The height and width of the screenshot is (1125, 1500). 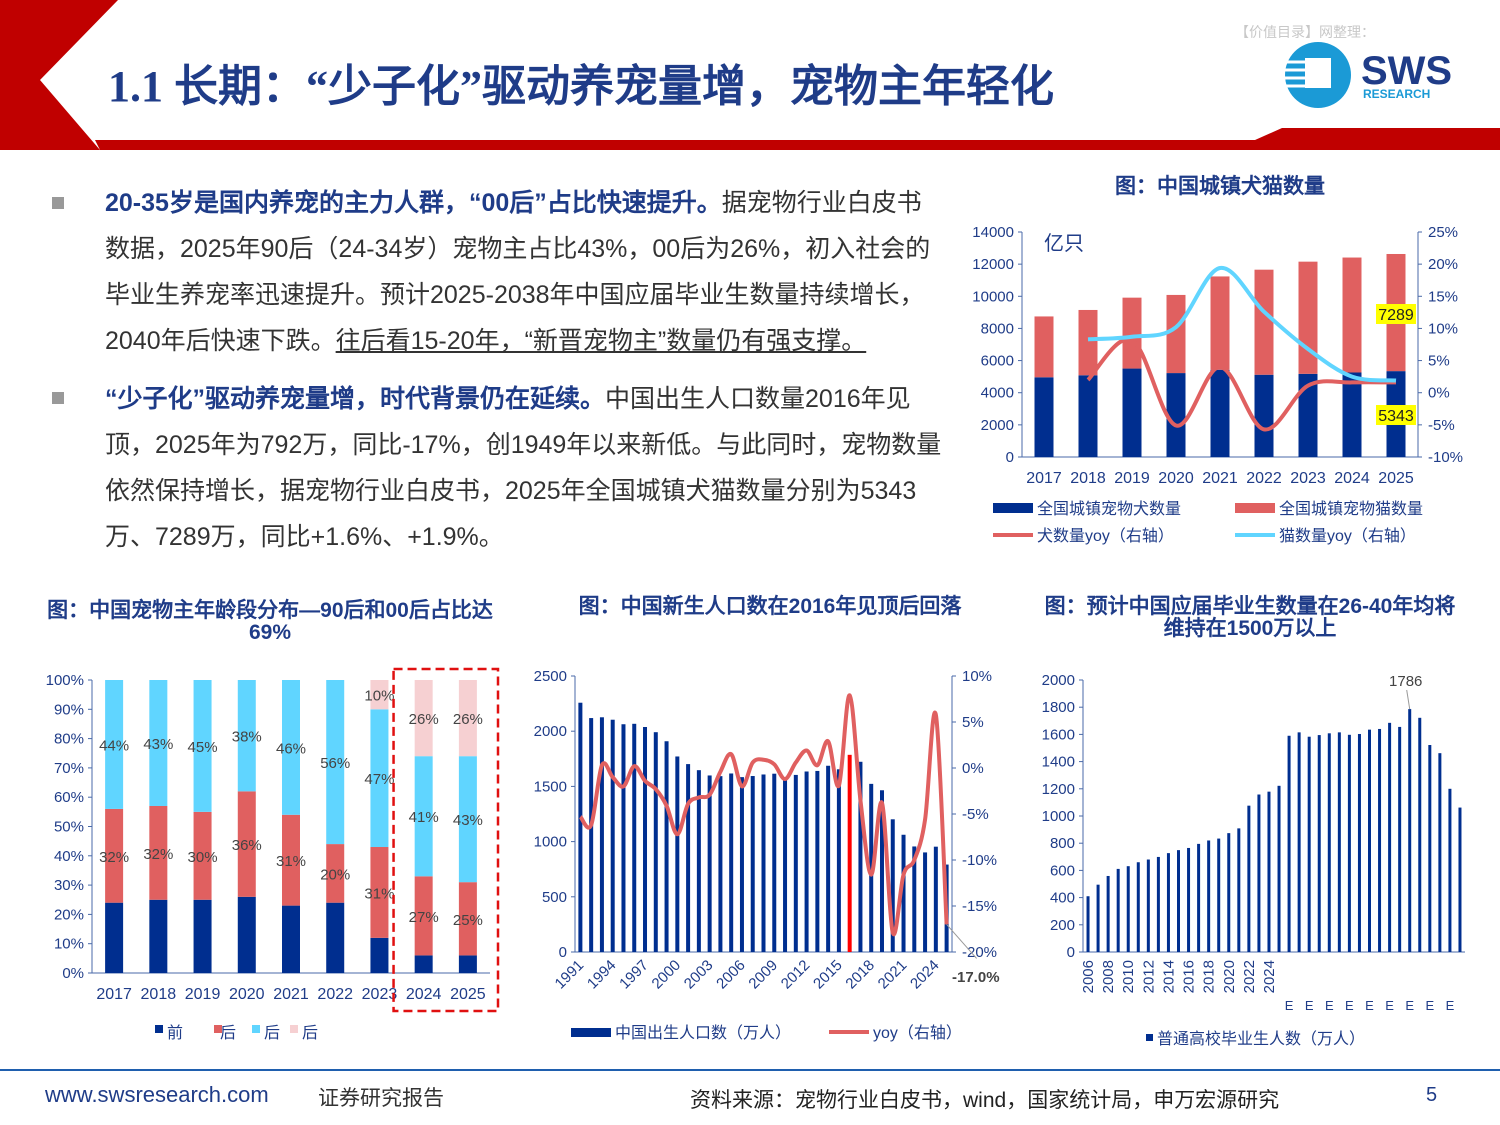 I want to click on y-tick-label: 12000, so click(x=993, y=264).